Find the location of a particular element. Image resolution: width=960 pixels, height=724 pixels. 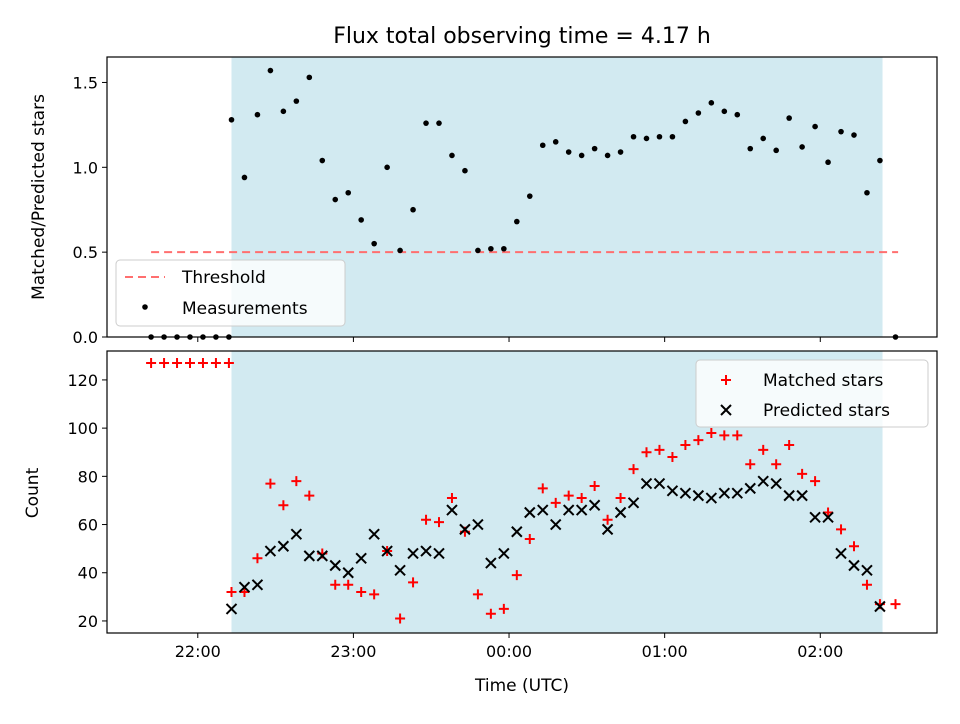

x-tick-label: 22:00 is located at coordinates (198, 651).